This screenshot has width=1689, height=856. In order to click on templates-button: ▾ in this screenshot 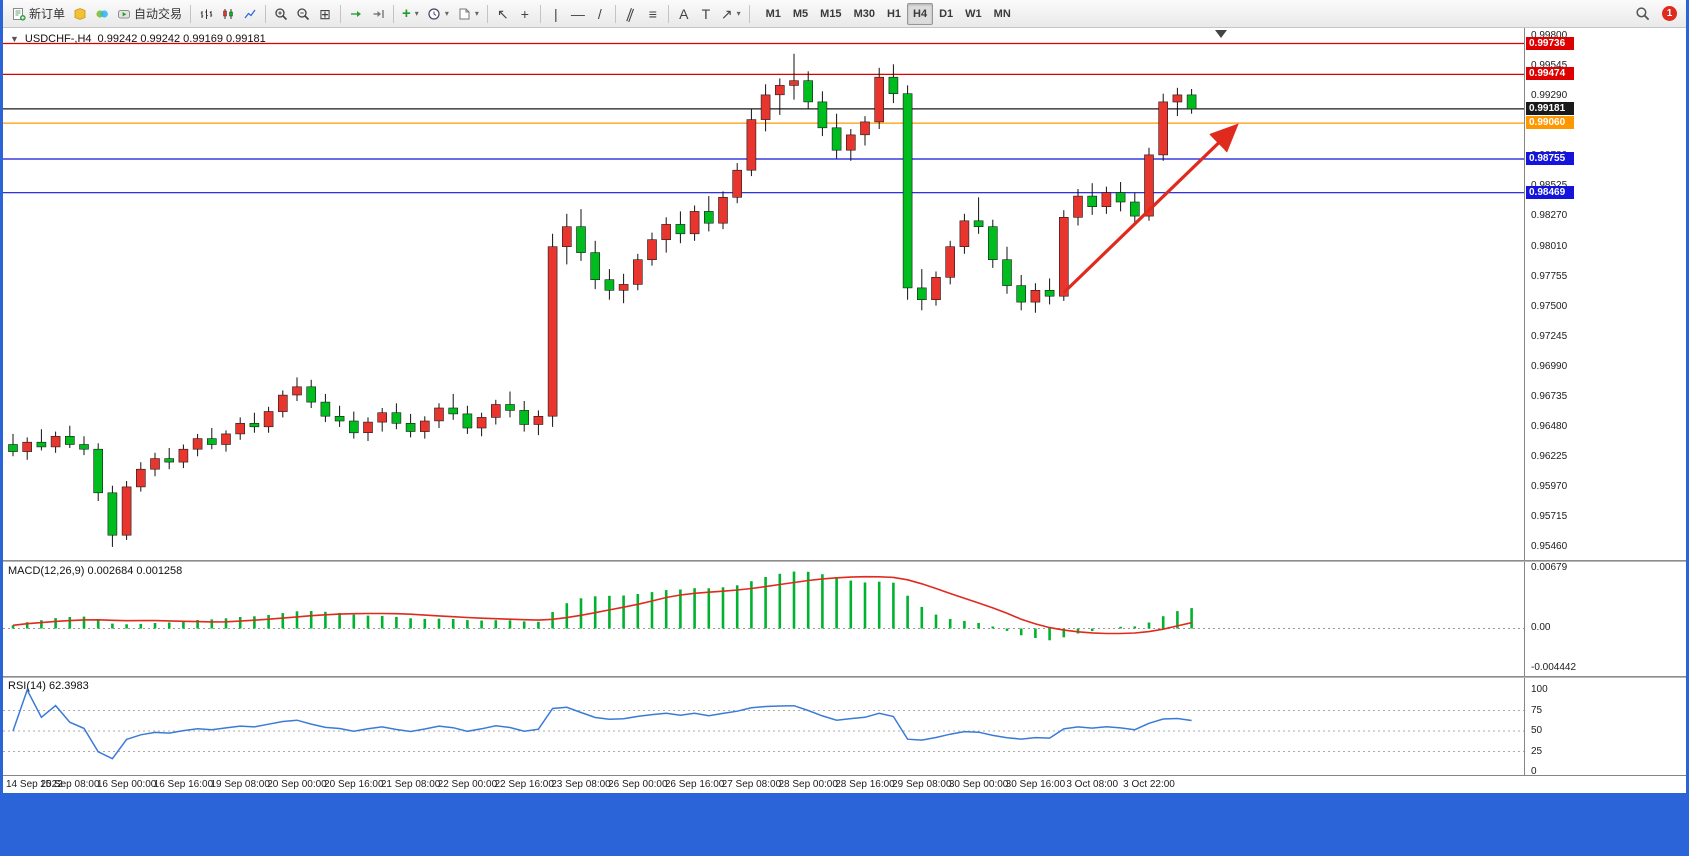, I will do `click(468, 14)`.